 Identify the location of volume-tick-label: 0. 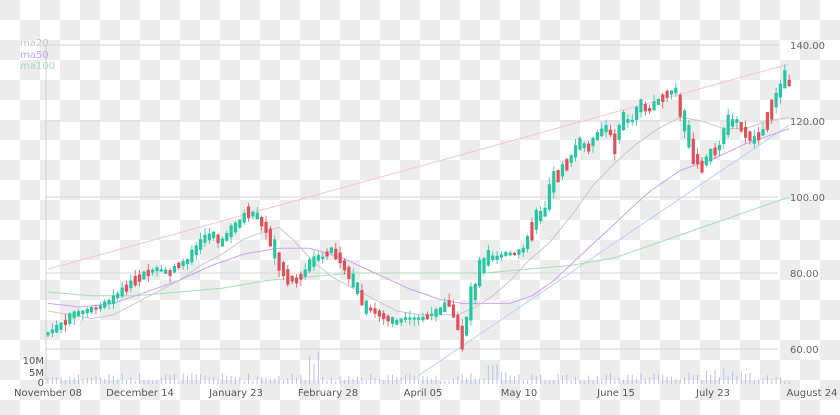
(41, 383).